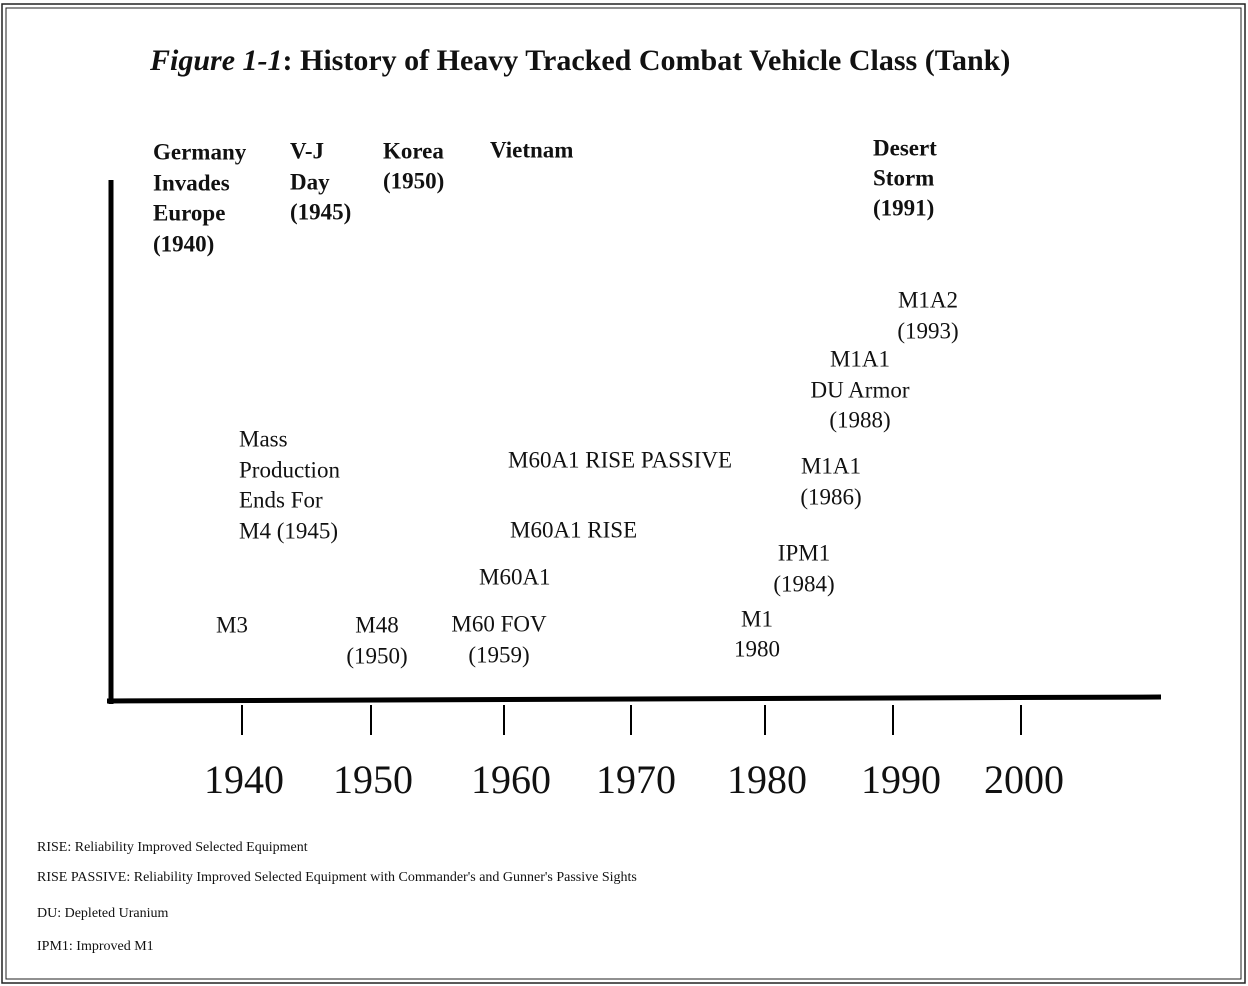 This screenshot has height=986, width=1248. Describe the element at coordinates (189, 213) in the screenshot. I see `event-label: Europe` at that location.